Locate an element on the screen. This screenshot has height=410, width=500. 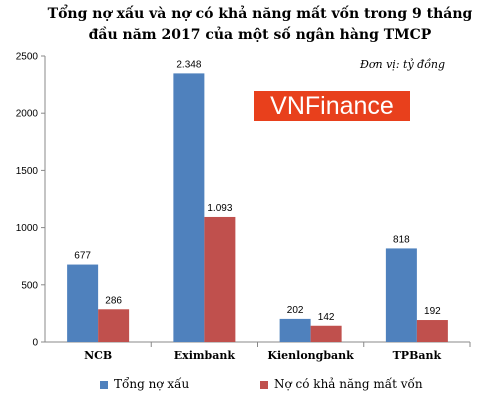
data-label: 286 is located at coordinates (113, 300).